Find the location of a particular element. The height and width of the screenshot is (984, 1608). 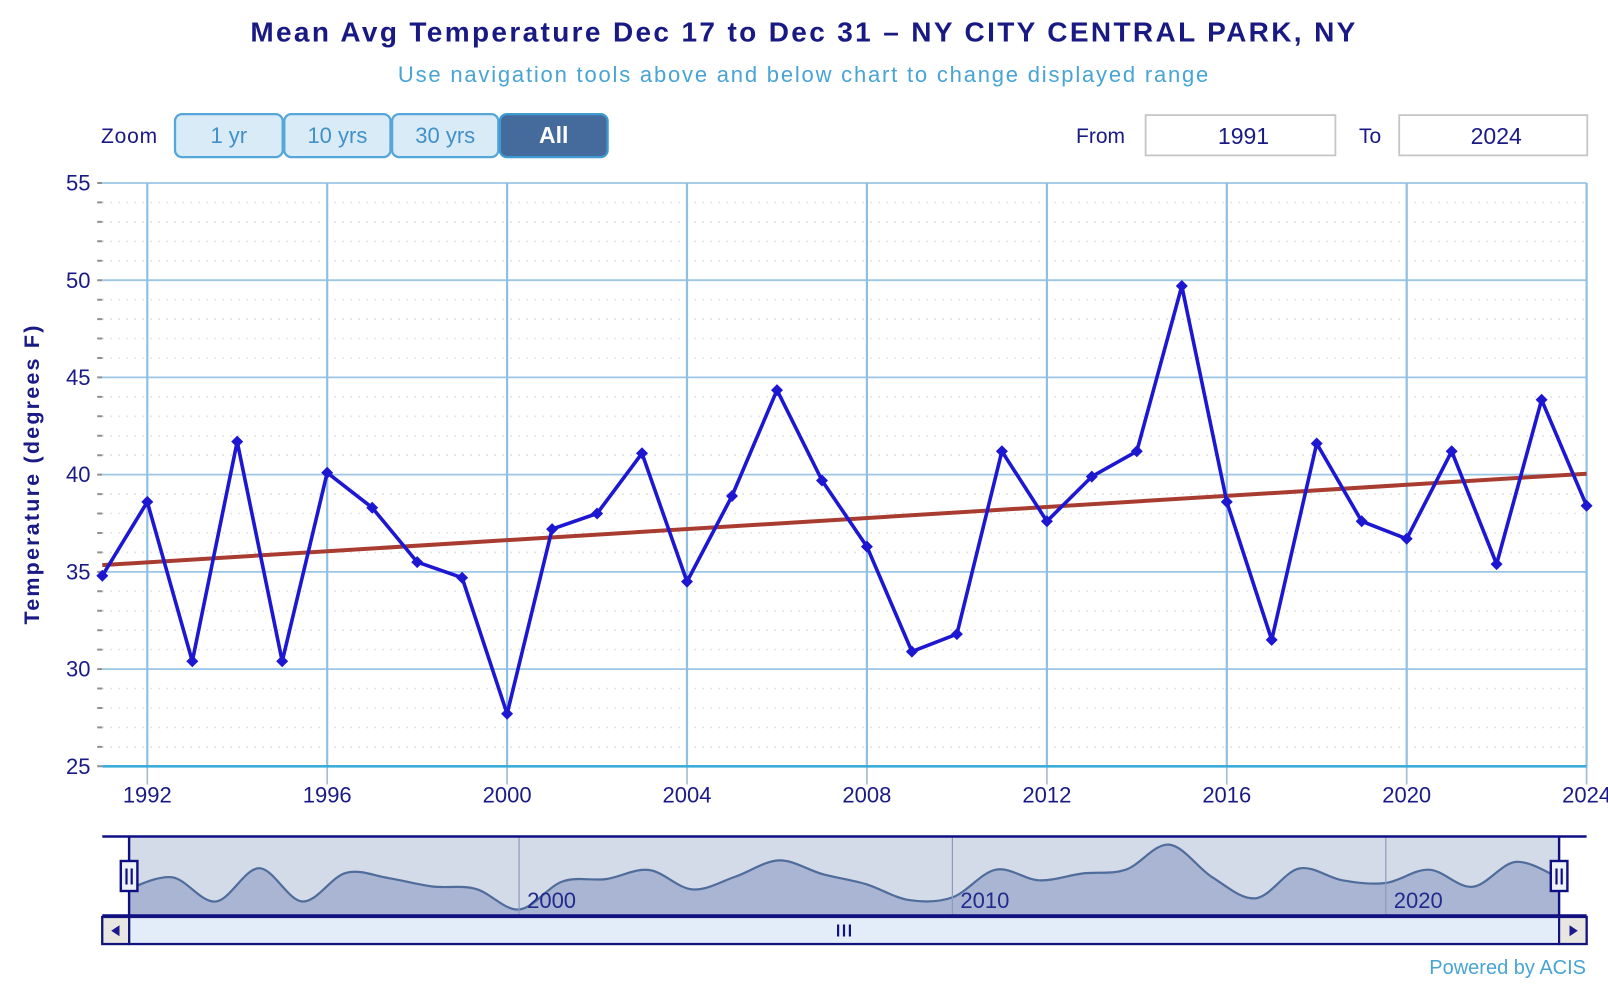

svg-text: 30 is located at coordinates (78, 669).